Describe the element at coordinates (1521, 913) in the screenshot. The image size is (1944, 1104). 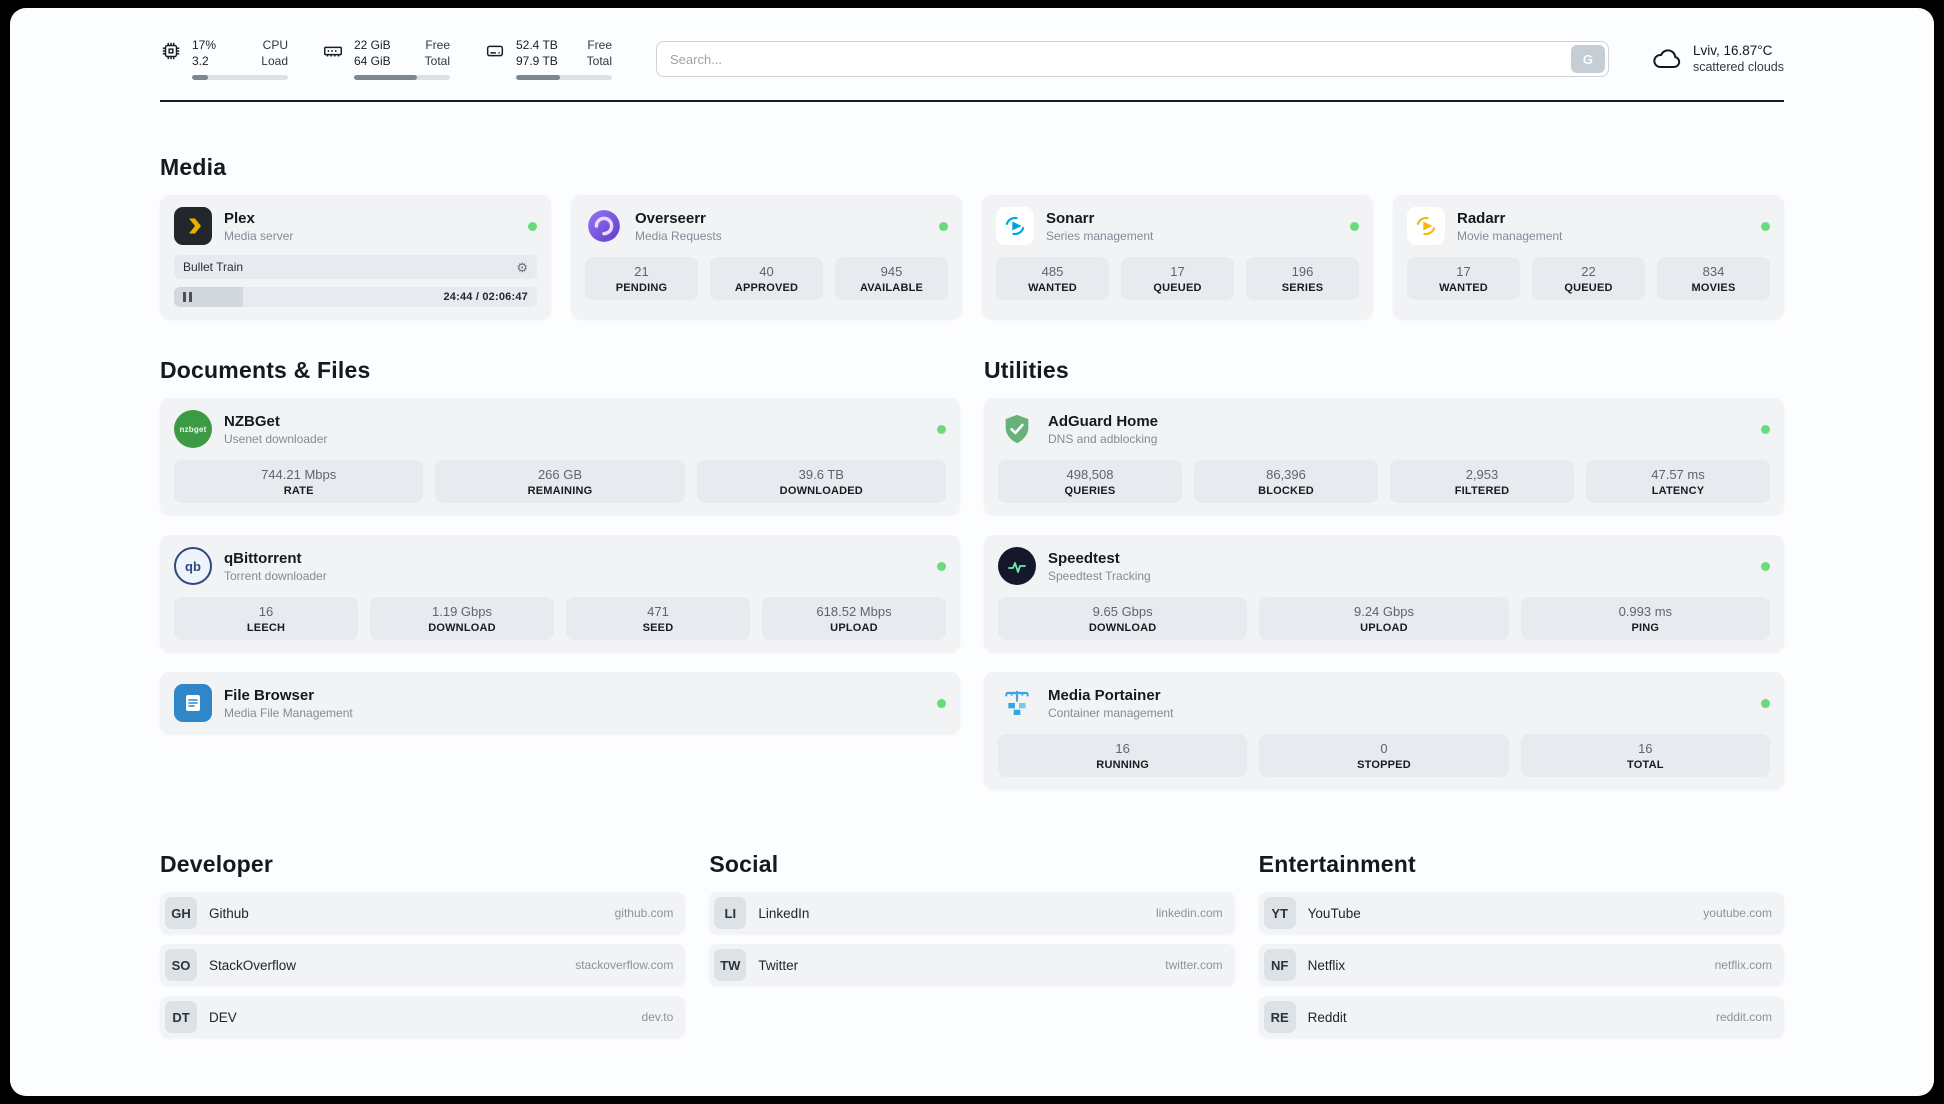
I see `link-youtube: YT YouTube youtube.com` at that location.